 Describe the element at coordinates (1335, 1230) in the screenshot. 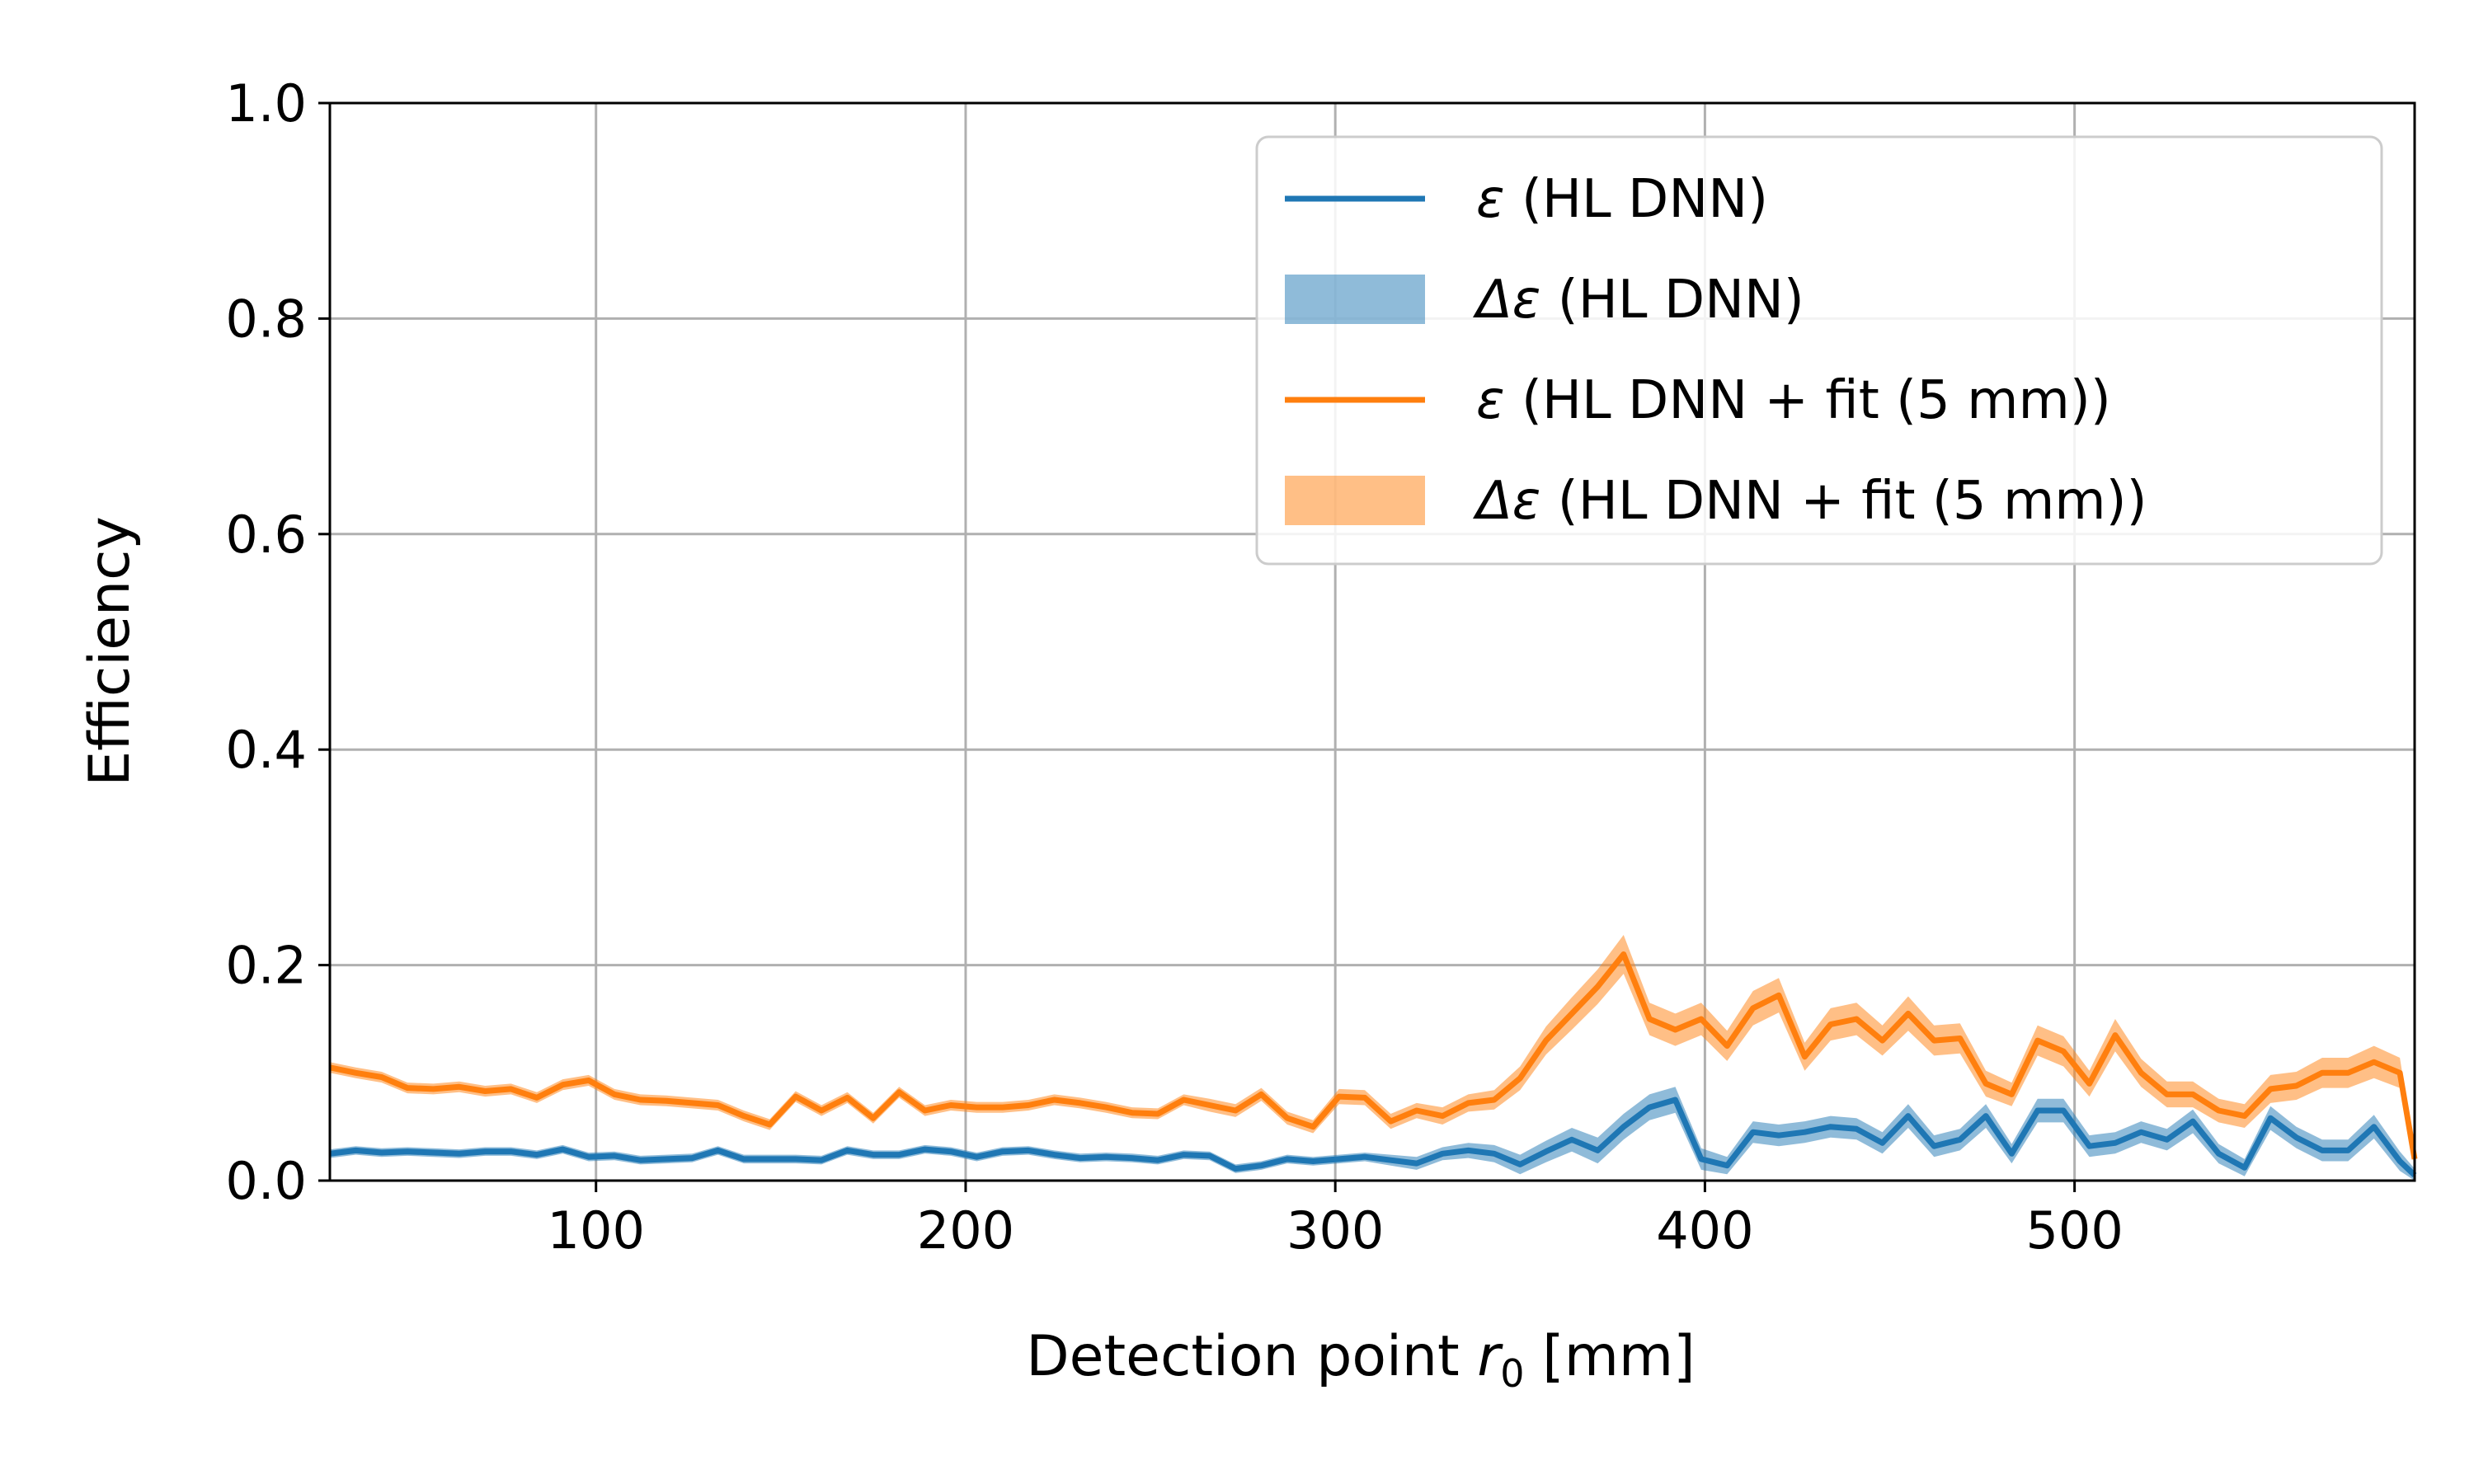

I see `x-tick-label: 300` at that location.